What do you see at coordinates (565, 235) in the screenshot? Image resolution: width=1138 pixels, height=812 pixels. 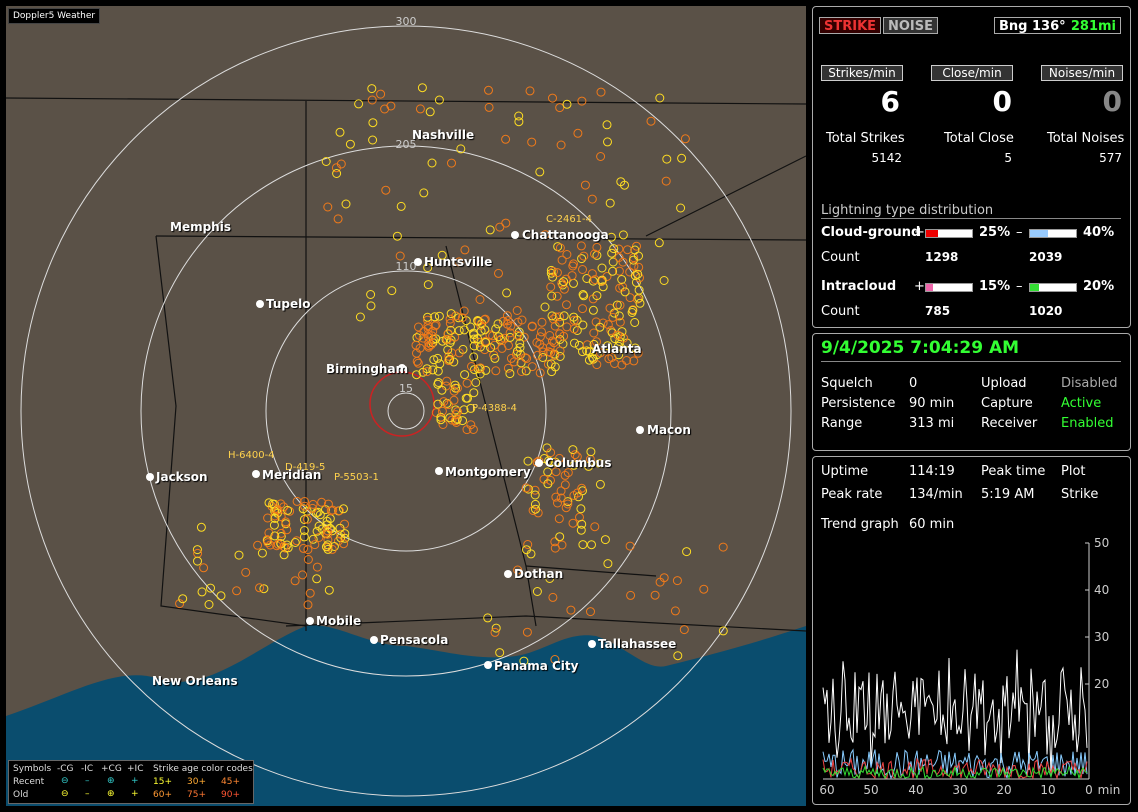 I see `city-label: Chattanooga` at bounding box center [565, 235].